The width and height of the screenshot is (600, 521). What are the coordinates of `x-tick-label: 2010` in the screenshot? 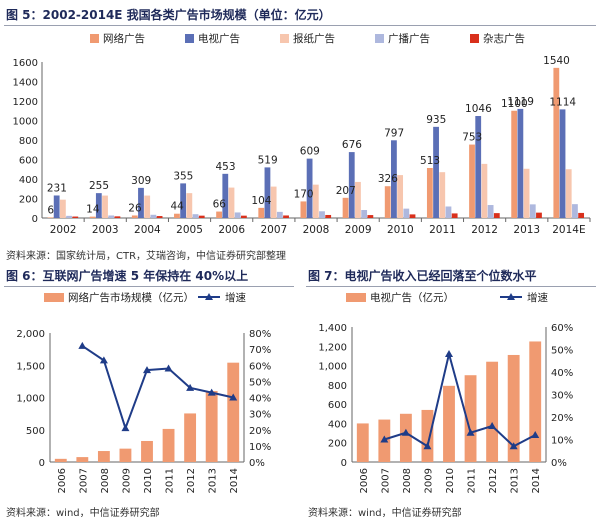 It's located at (148, 480).